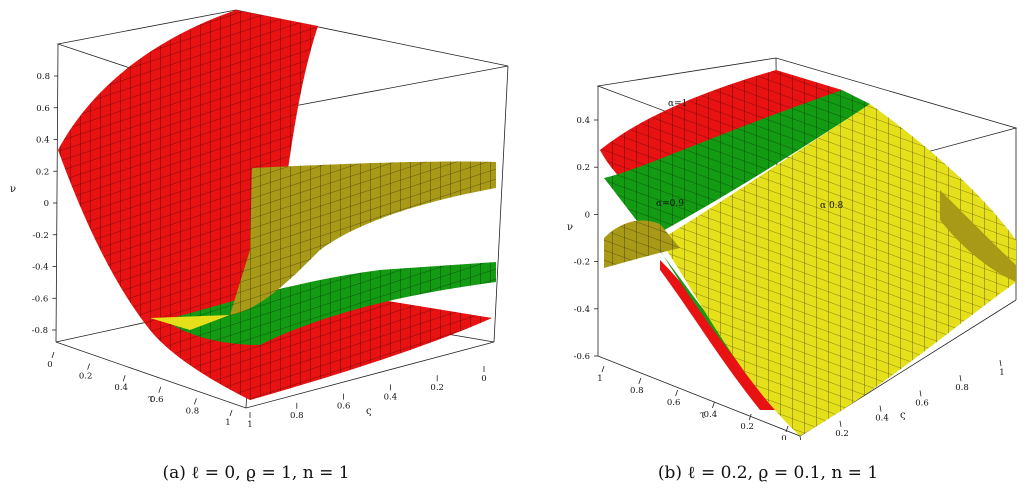 The image size is (1024, 491). Describe the element at coordinates (323, 245) in the screenshot. I see `panel-a-surface-olive` at that location.